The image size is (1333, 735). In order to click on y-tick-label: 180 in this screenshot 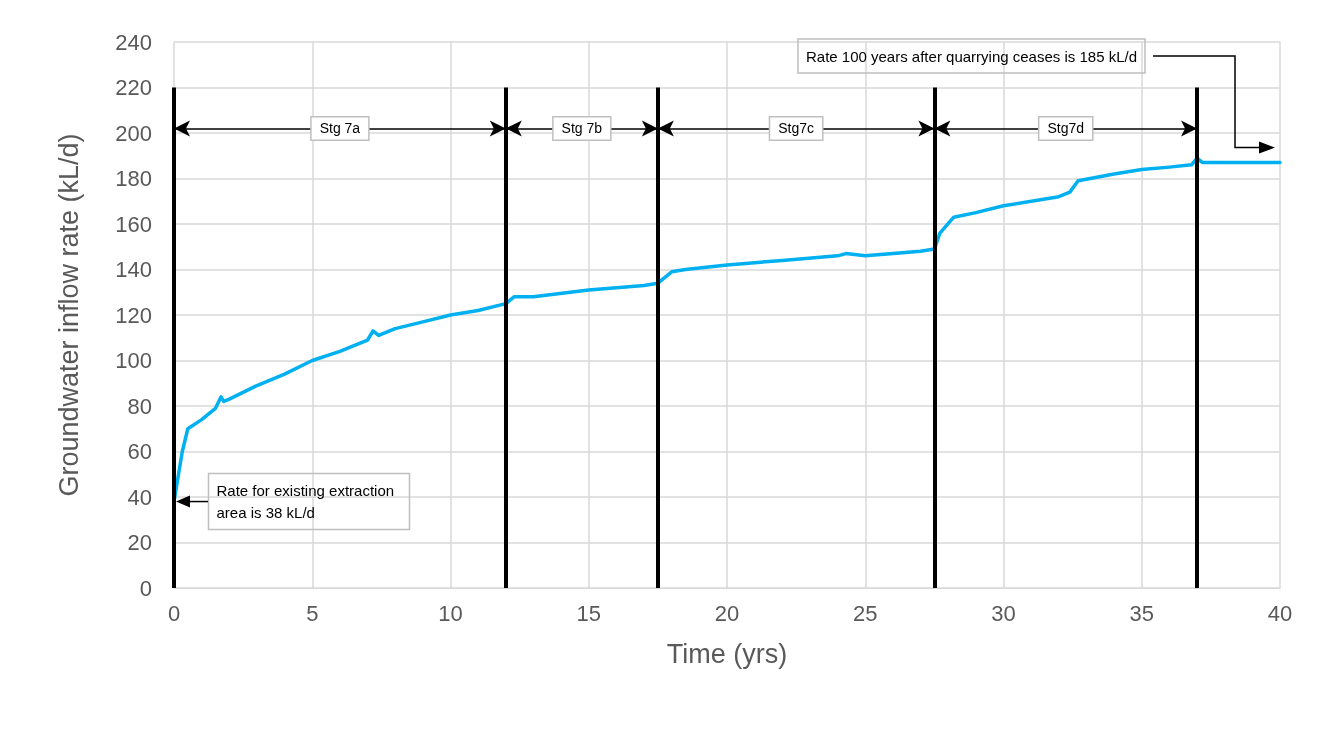, I will do `click(133, 178)`.